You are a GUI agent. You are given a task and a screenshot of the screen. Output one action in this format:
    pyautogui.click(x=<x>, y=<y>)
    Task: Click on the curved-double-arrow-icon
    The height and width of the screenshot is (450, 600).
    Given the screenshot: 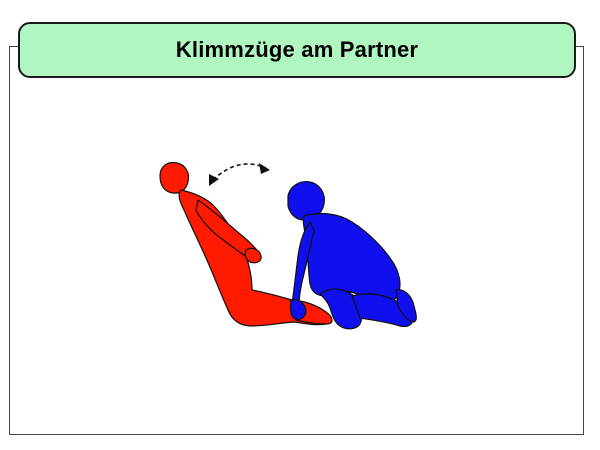 What is the action you would take?
    pyautogui.click(x=239, y=174)
    